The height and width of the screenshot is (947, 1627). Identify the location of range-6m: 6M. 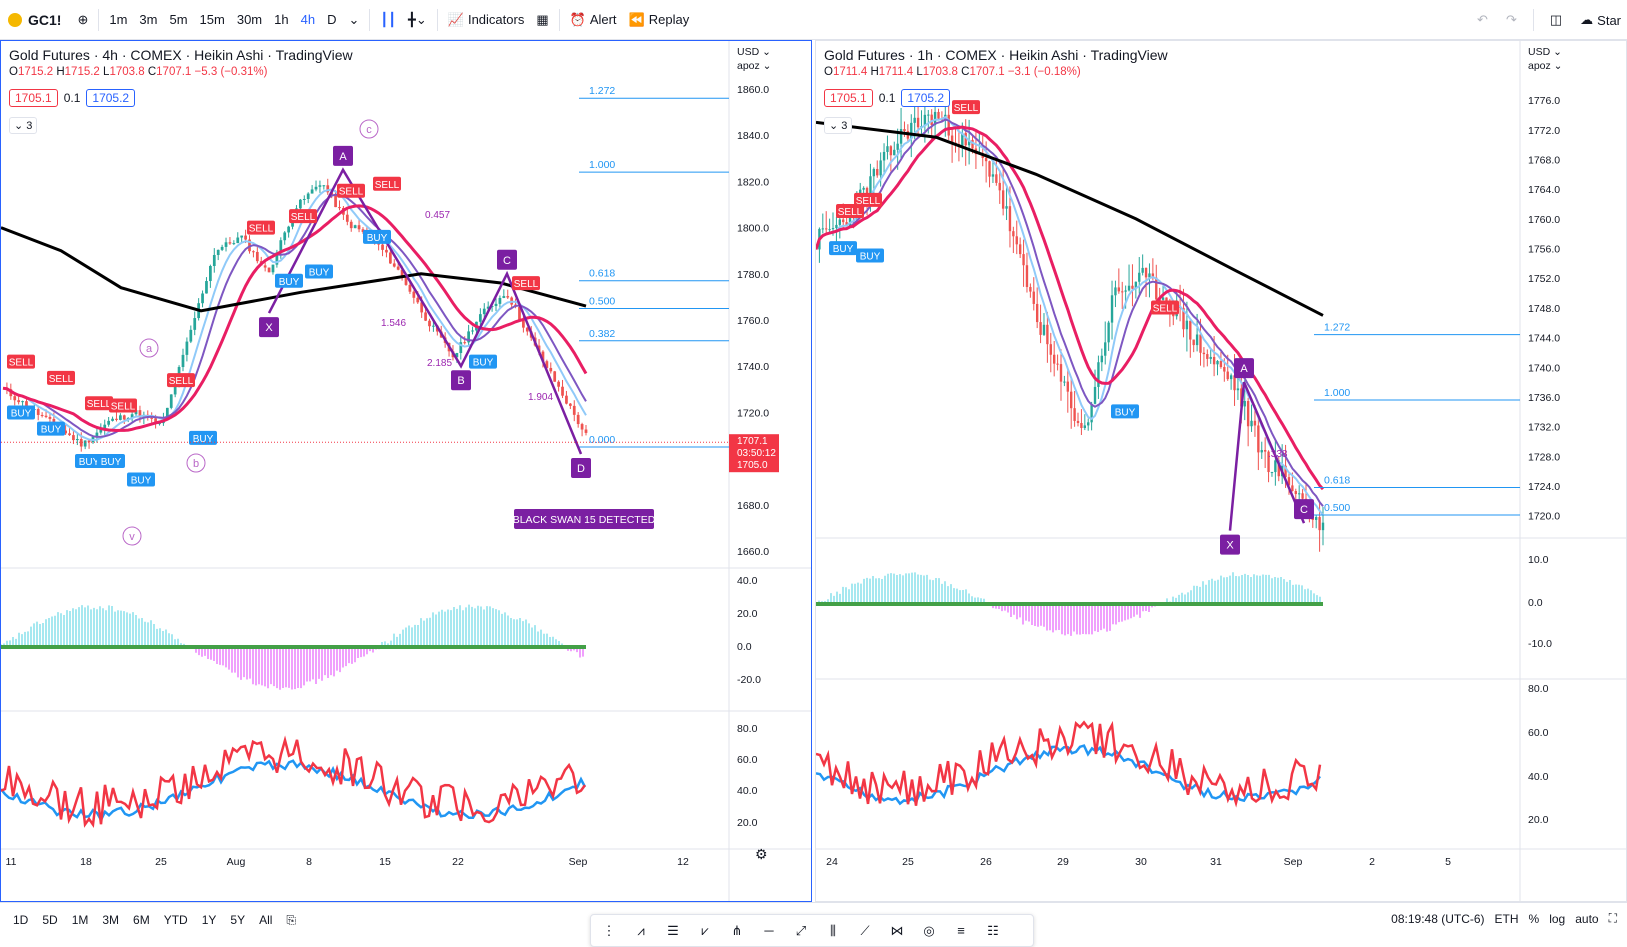
(141, 920).